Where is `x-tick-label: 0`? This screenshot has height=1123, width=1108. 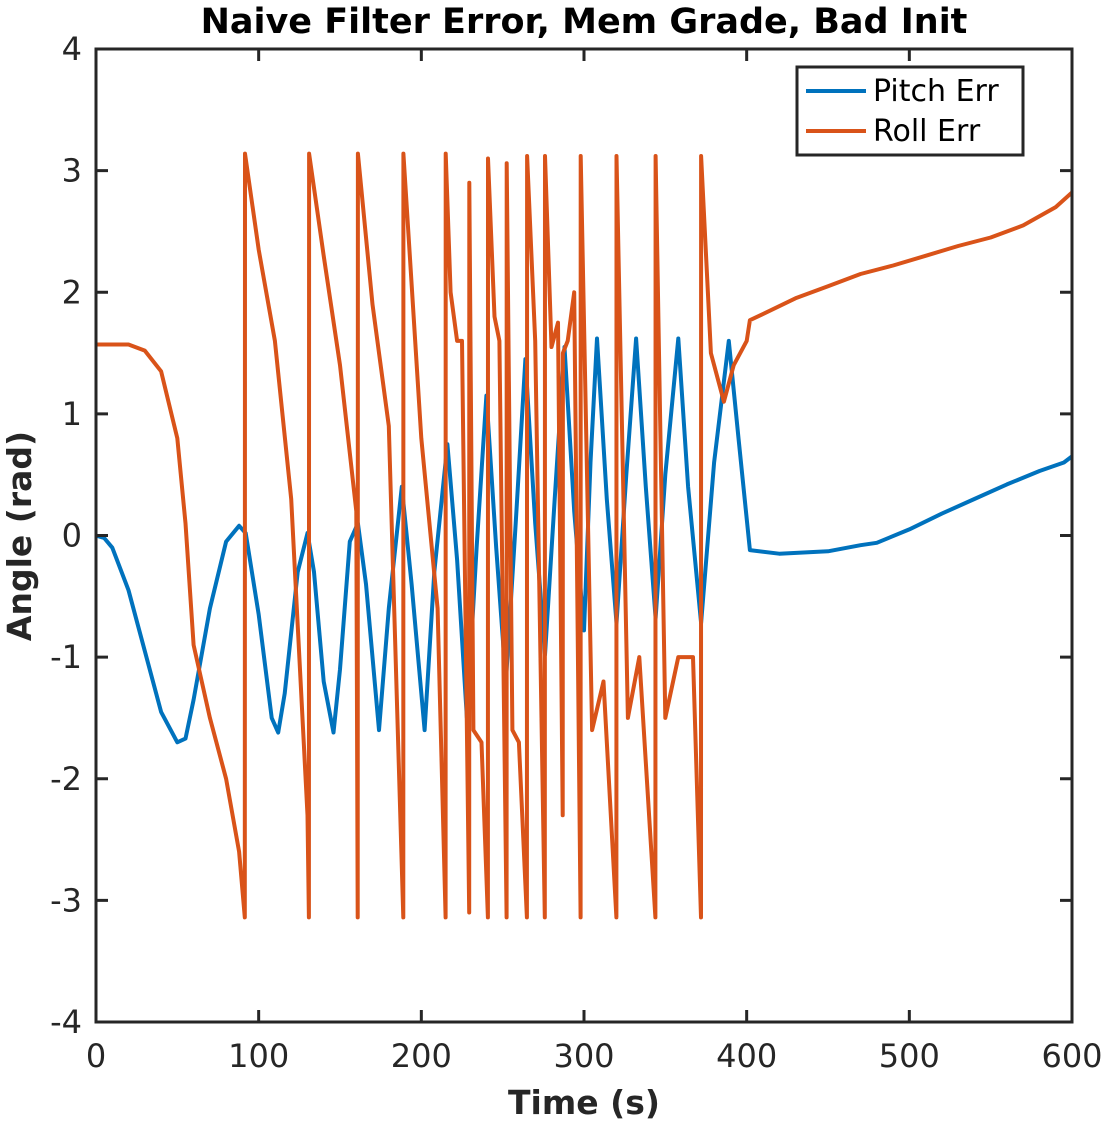
x-tick-label: 0 is located at coordinates (96, 1056).